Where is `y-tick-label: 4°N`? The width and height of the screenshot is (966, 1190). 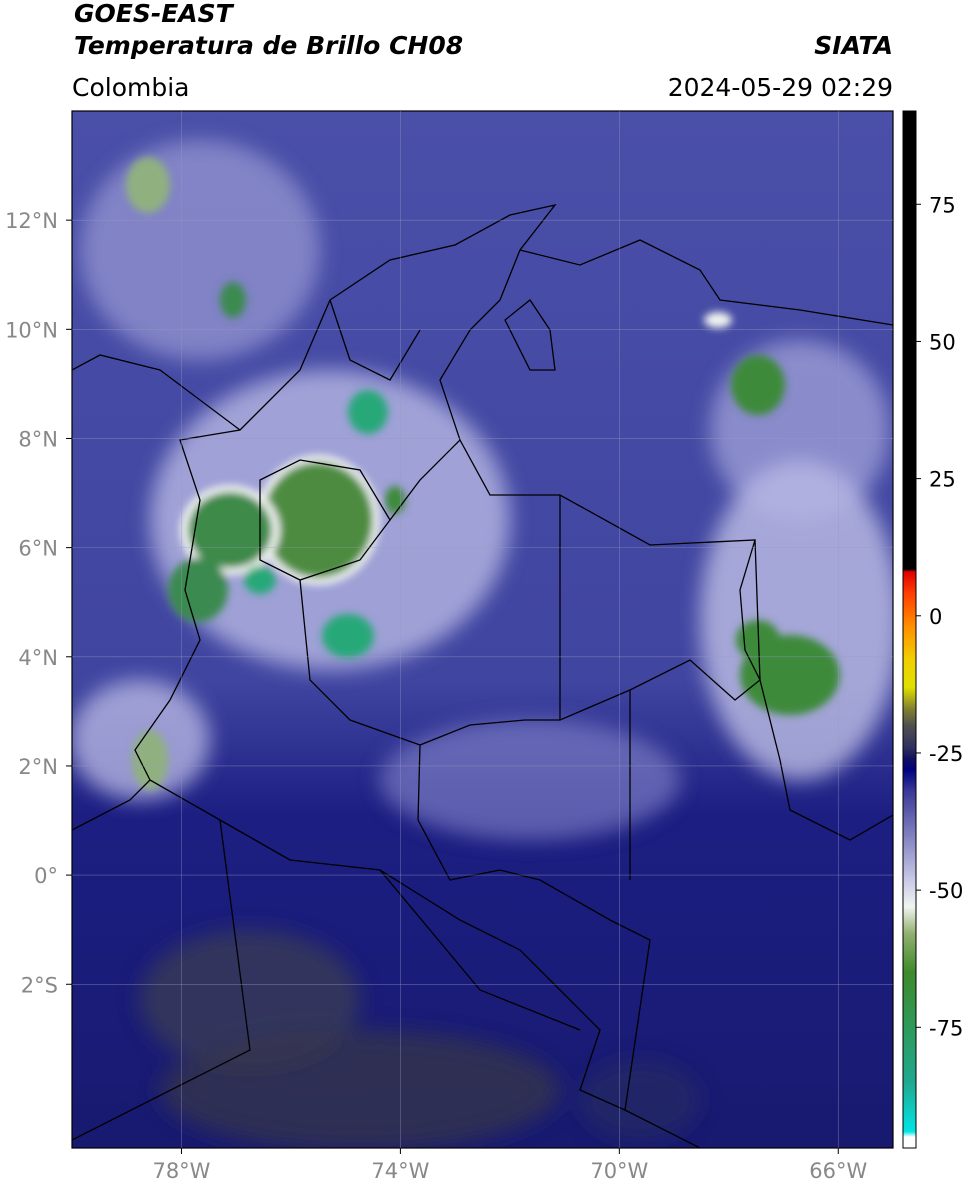 y-tick-label: 4°N is located at coordinates (38, 658).